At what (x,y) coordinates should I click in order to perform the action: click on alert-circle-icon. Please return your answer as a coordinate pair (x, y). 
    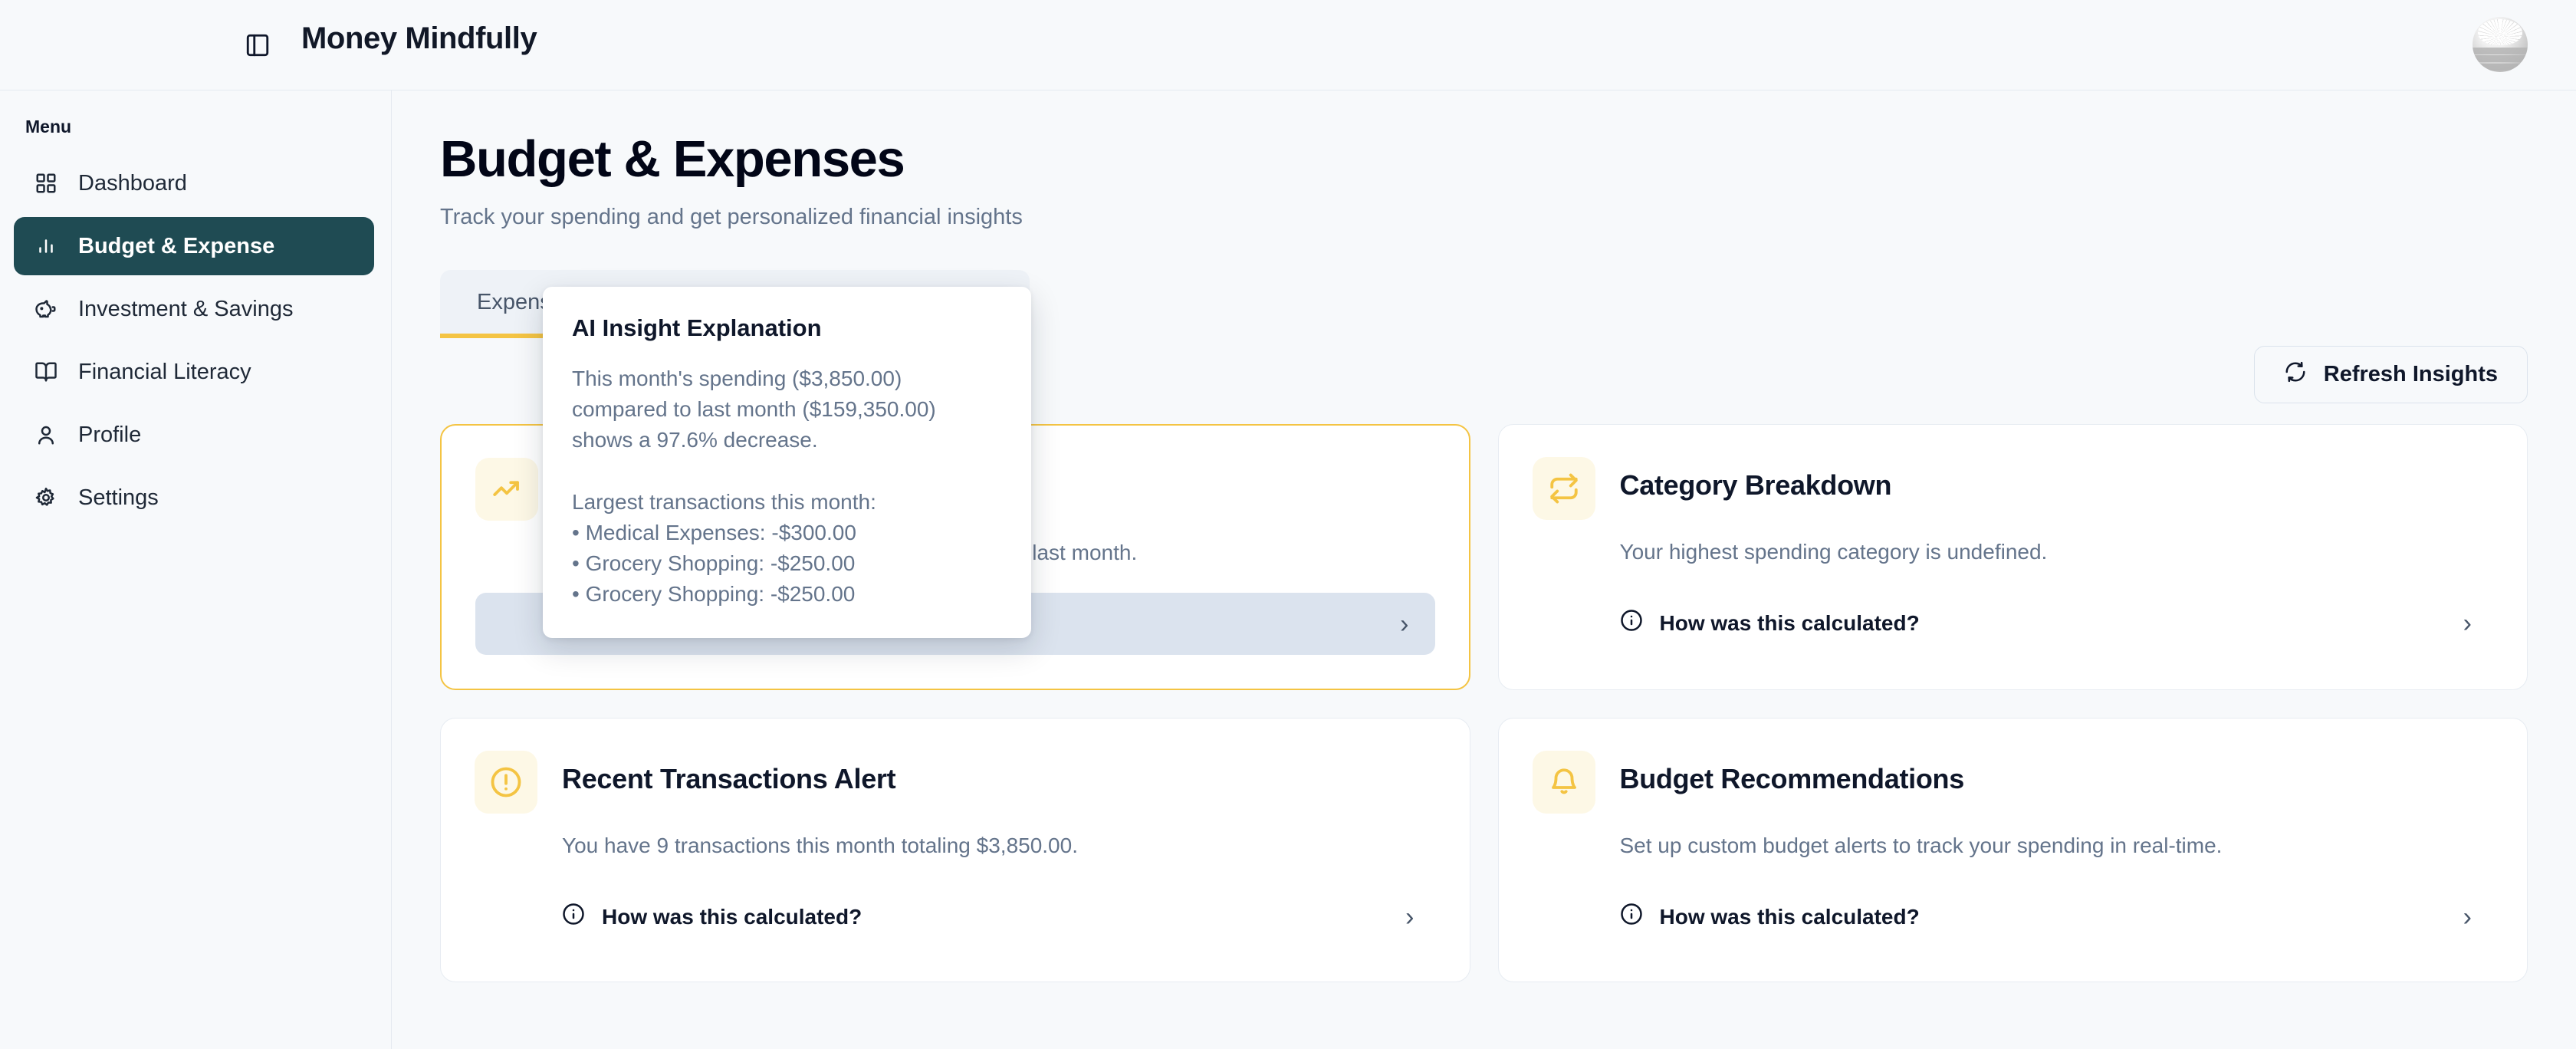
    Looking at the image, I should click on (506, 782).